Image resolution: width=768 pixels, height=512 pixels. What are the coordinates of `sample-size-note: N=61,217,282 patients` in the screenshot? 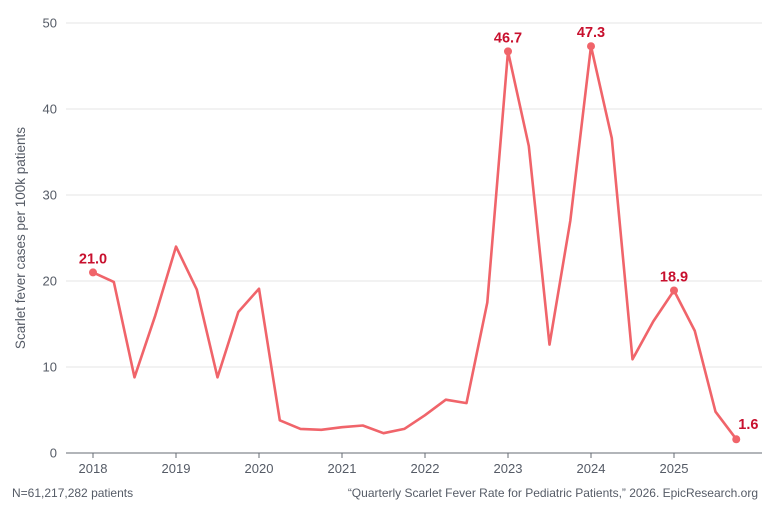 It's located at (73, 493).